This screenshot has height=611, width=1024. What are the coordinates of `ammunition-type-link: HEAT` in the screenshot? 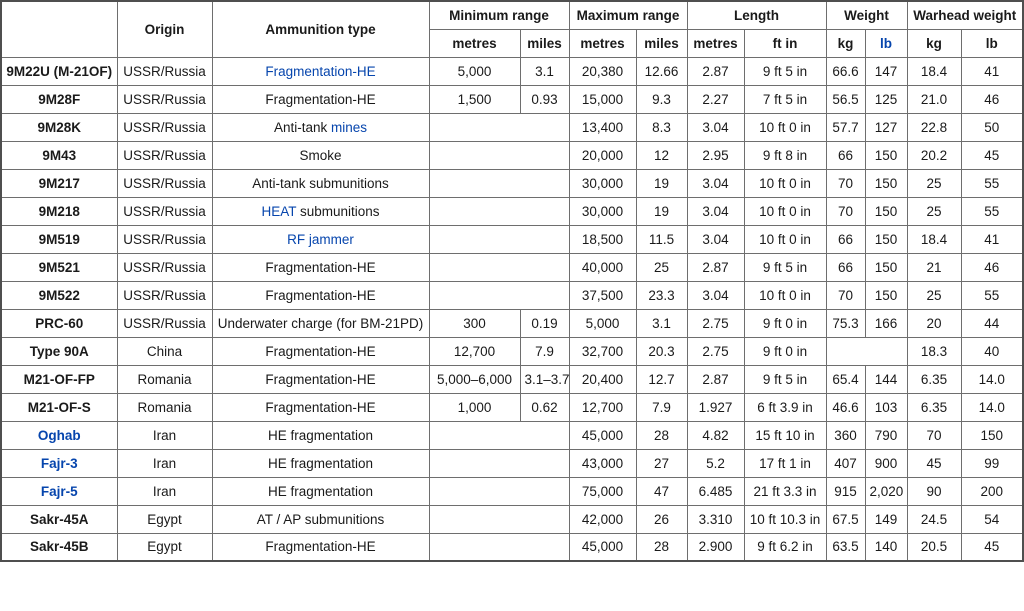 It's located at (279, 211).